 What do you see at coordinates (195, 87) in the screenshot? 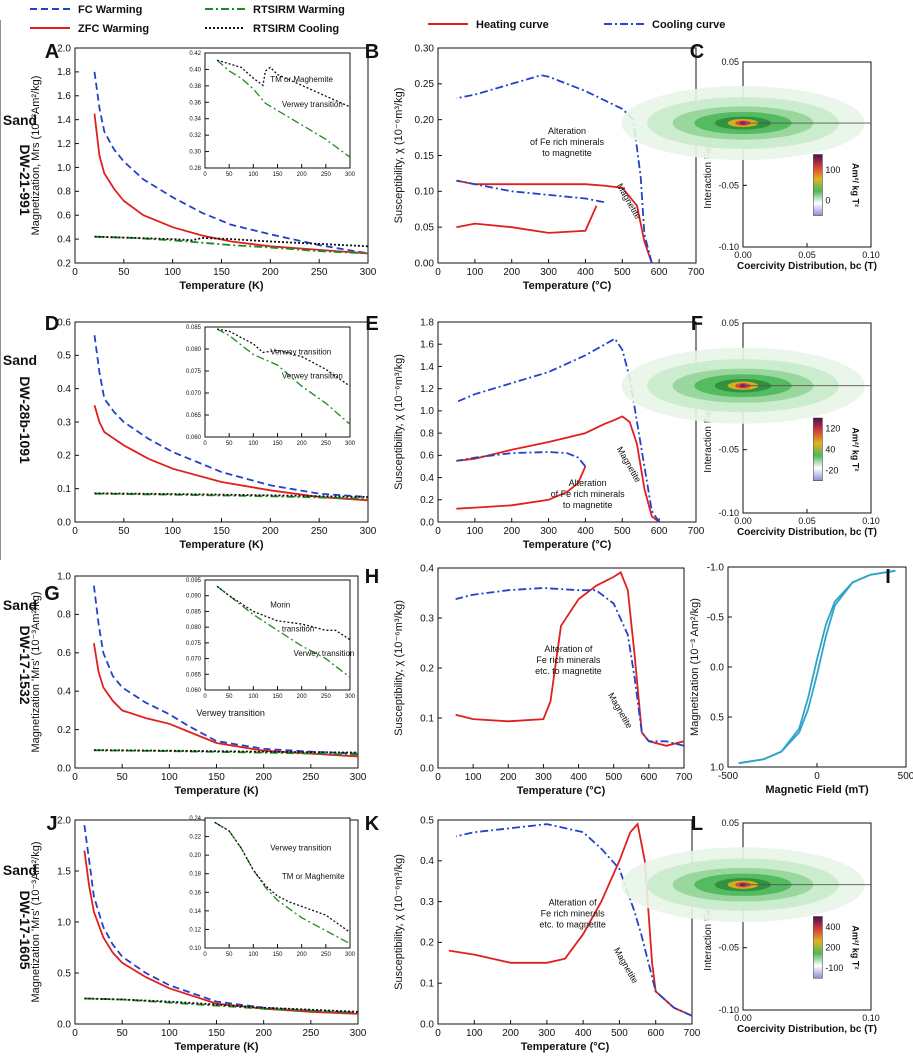
I see `y-tick-label: 0.38` at bounding box center [195, 87].